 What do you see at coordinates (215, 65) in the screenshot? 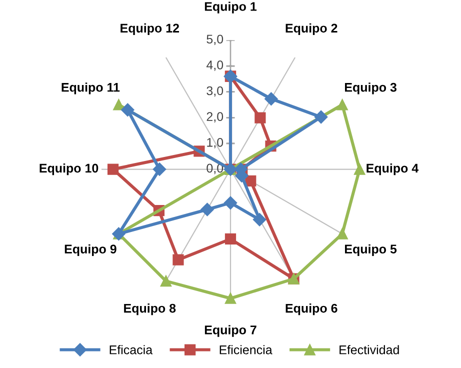
I see `y-tick-label: 4,0` at bounding box center [215, 65].